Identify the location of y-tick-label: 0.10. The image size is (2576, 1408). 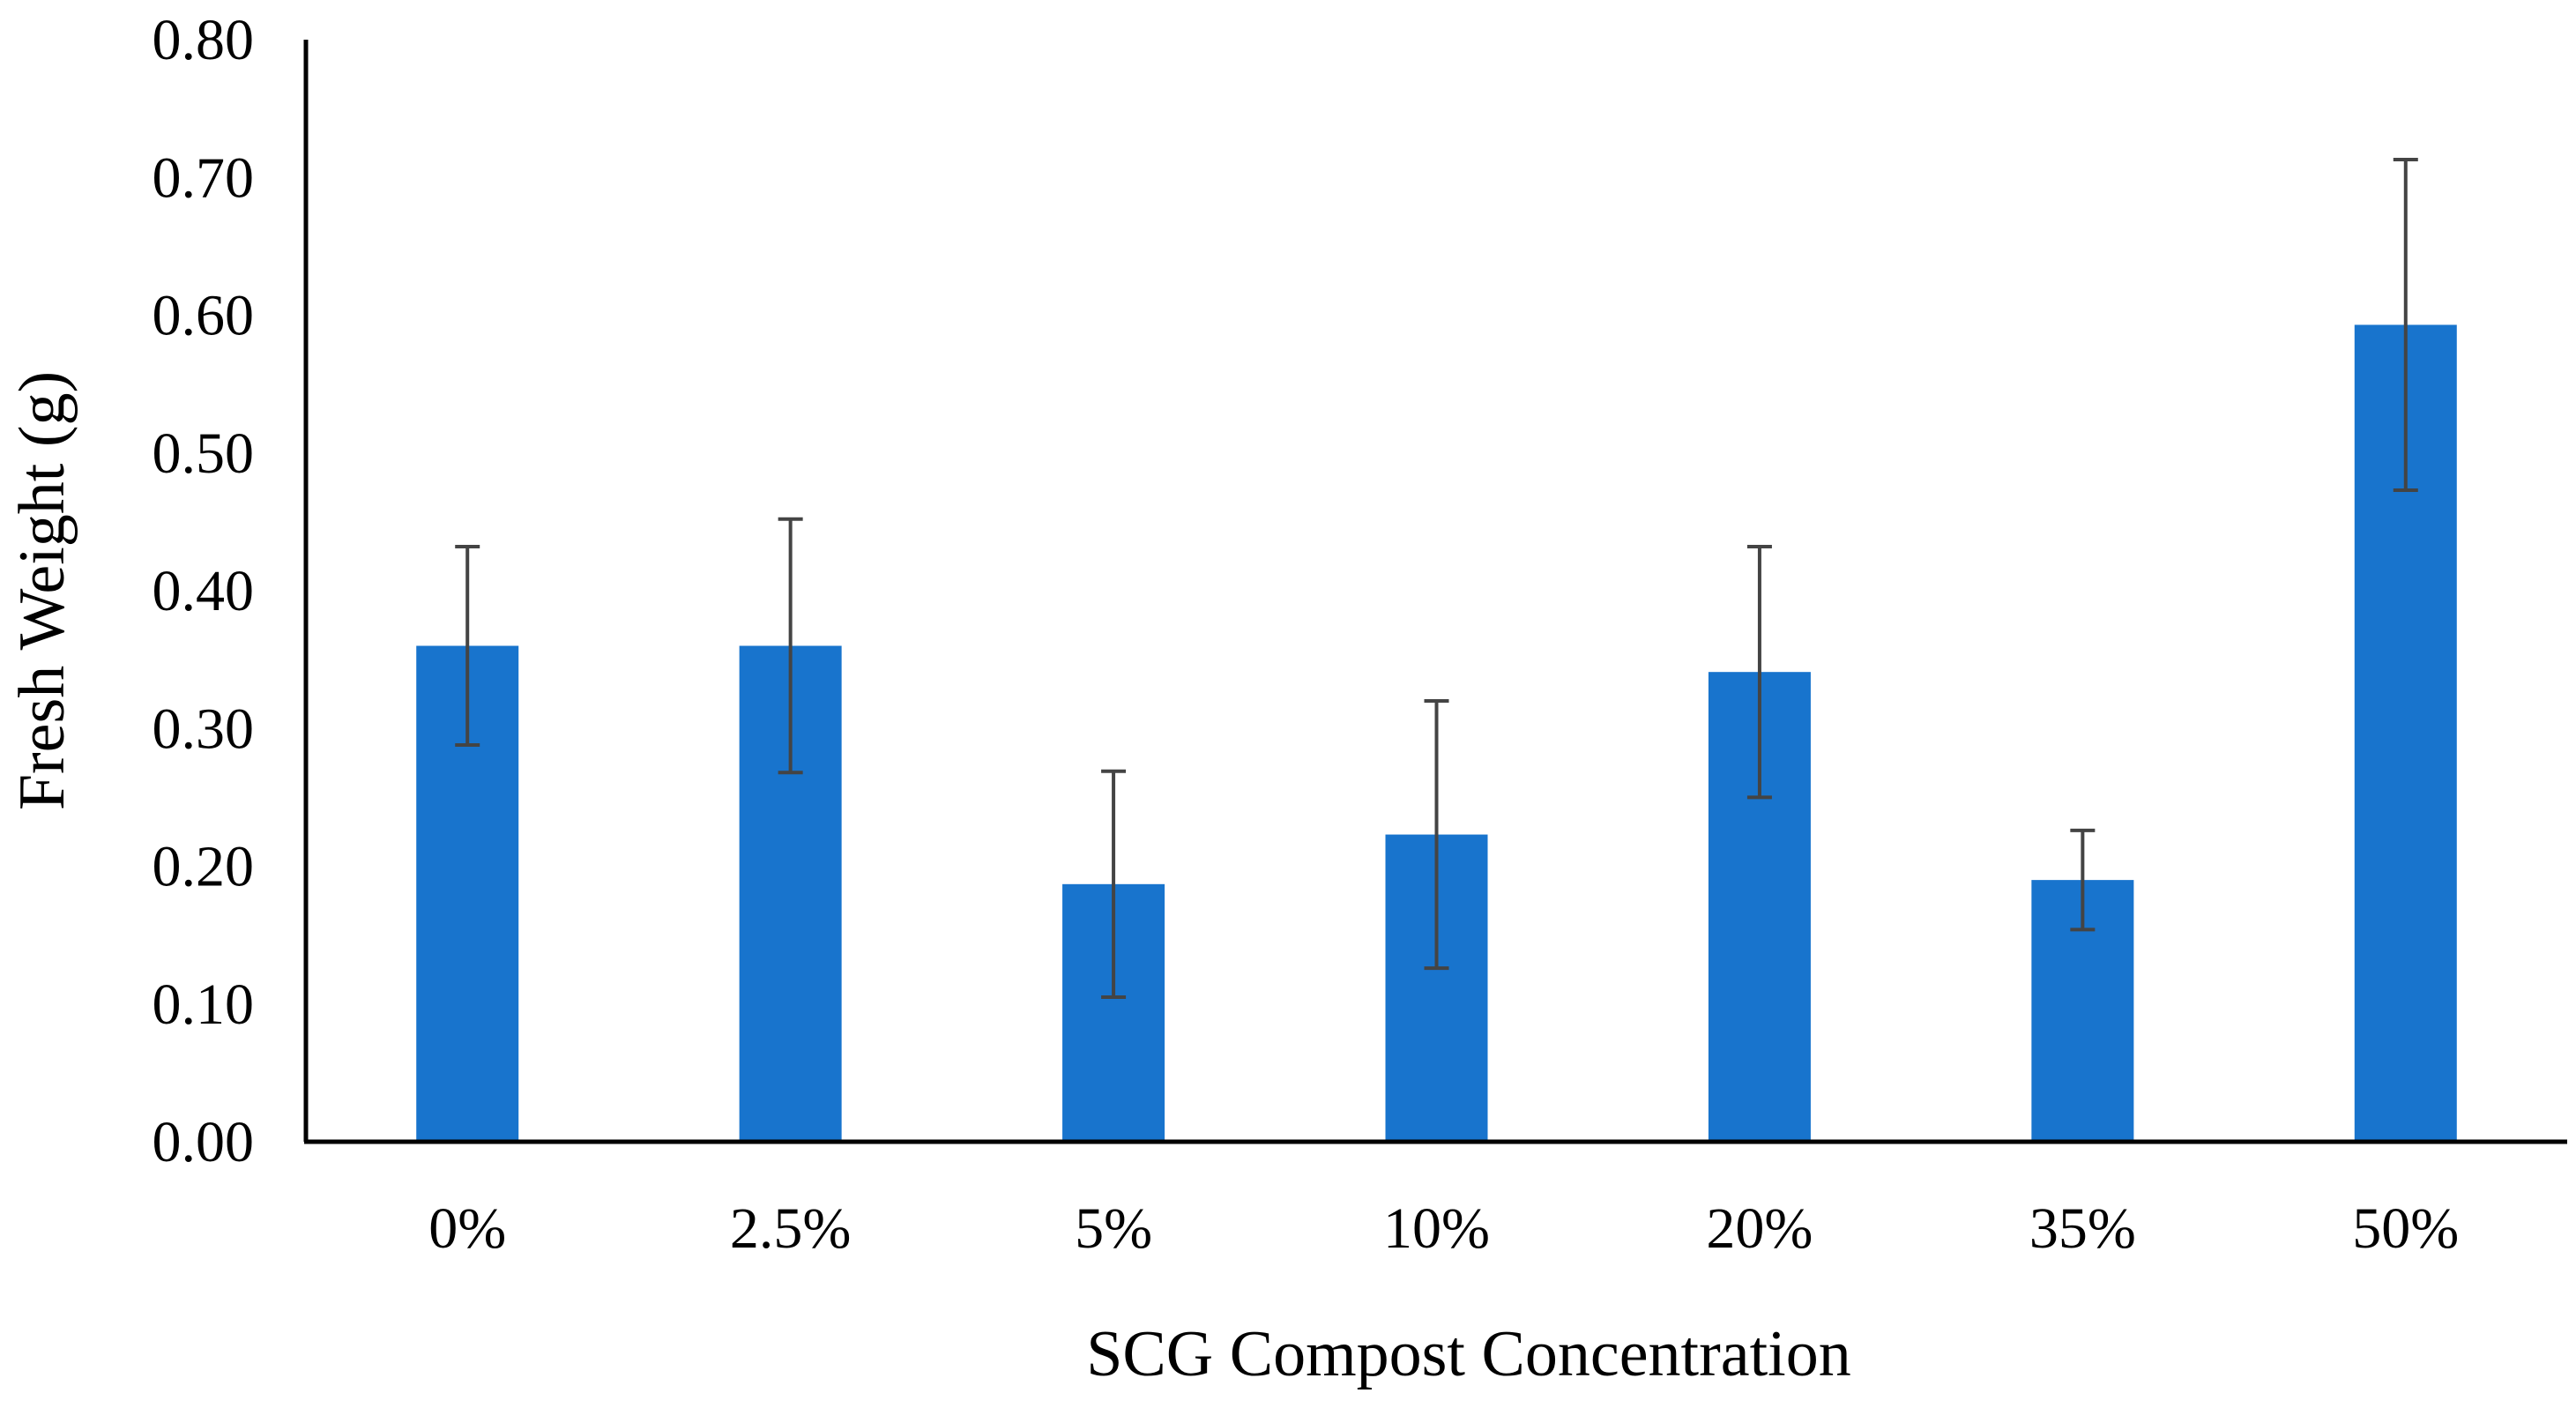
(204, 1005).